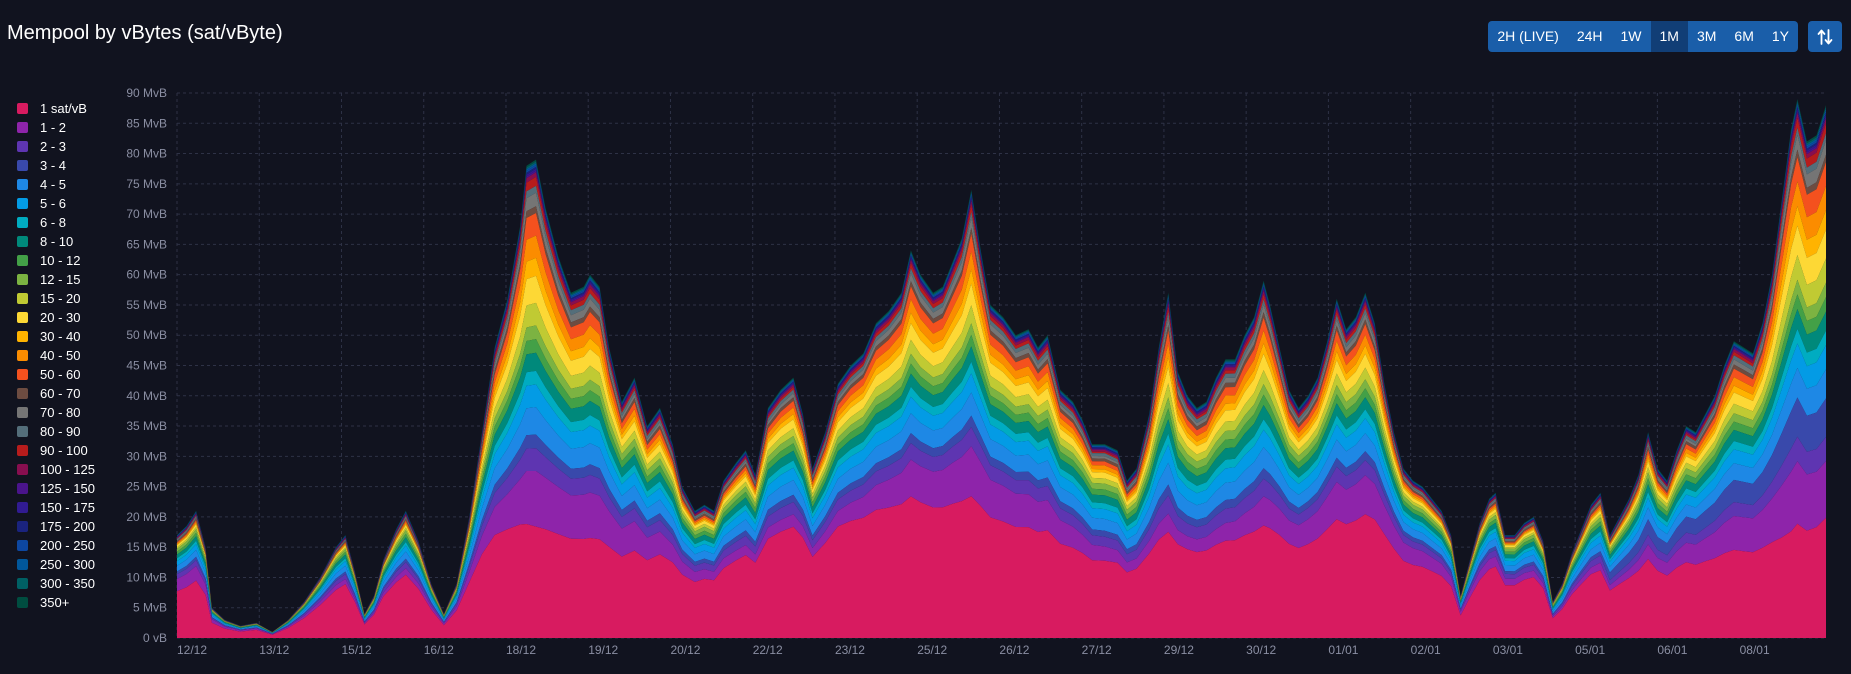 The image size is (1851, 674). I want to click on y-tick-label: 60 MvB, so click(146, 275).